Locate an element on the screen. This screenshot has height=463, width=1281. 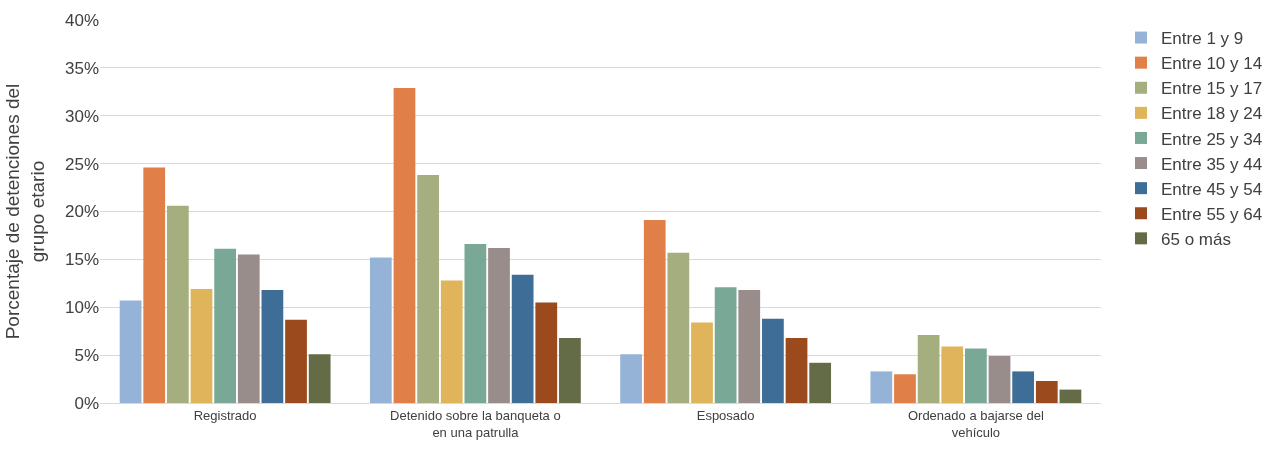
x-tick-label: Registrado is located at coordinates (225, 415).